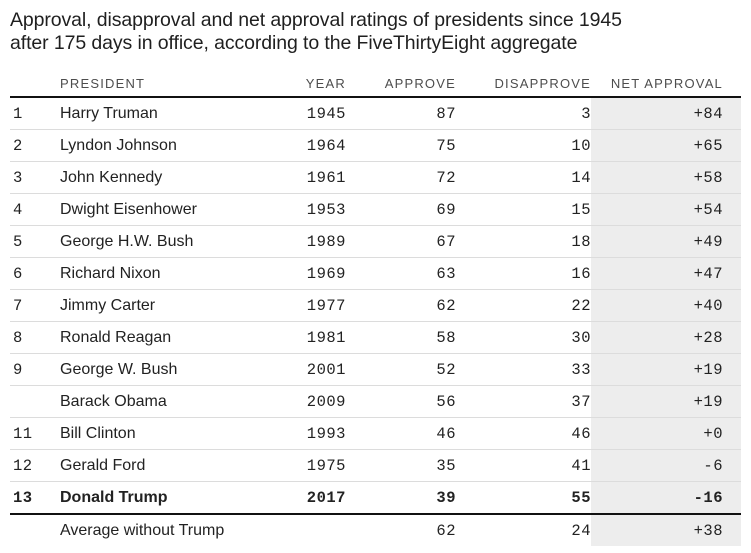  Describe the element at coordinates (446, 145) in the screenshot. I see `approve-cell: 75` at that location.